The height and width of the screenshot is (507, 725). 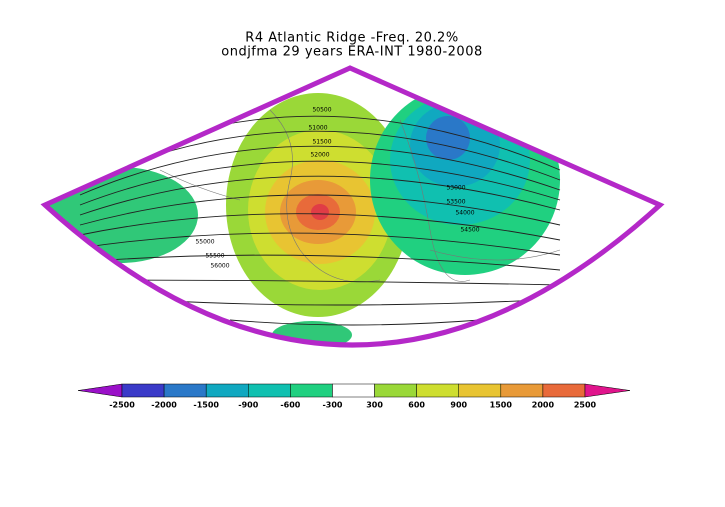 What do you see at coordinates (501, 405) in the screenshot?
I see `colorbar-tick-label: 1500` at bounding box center [501, 405].